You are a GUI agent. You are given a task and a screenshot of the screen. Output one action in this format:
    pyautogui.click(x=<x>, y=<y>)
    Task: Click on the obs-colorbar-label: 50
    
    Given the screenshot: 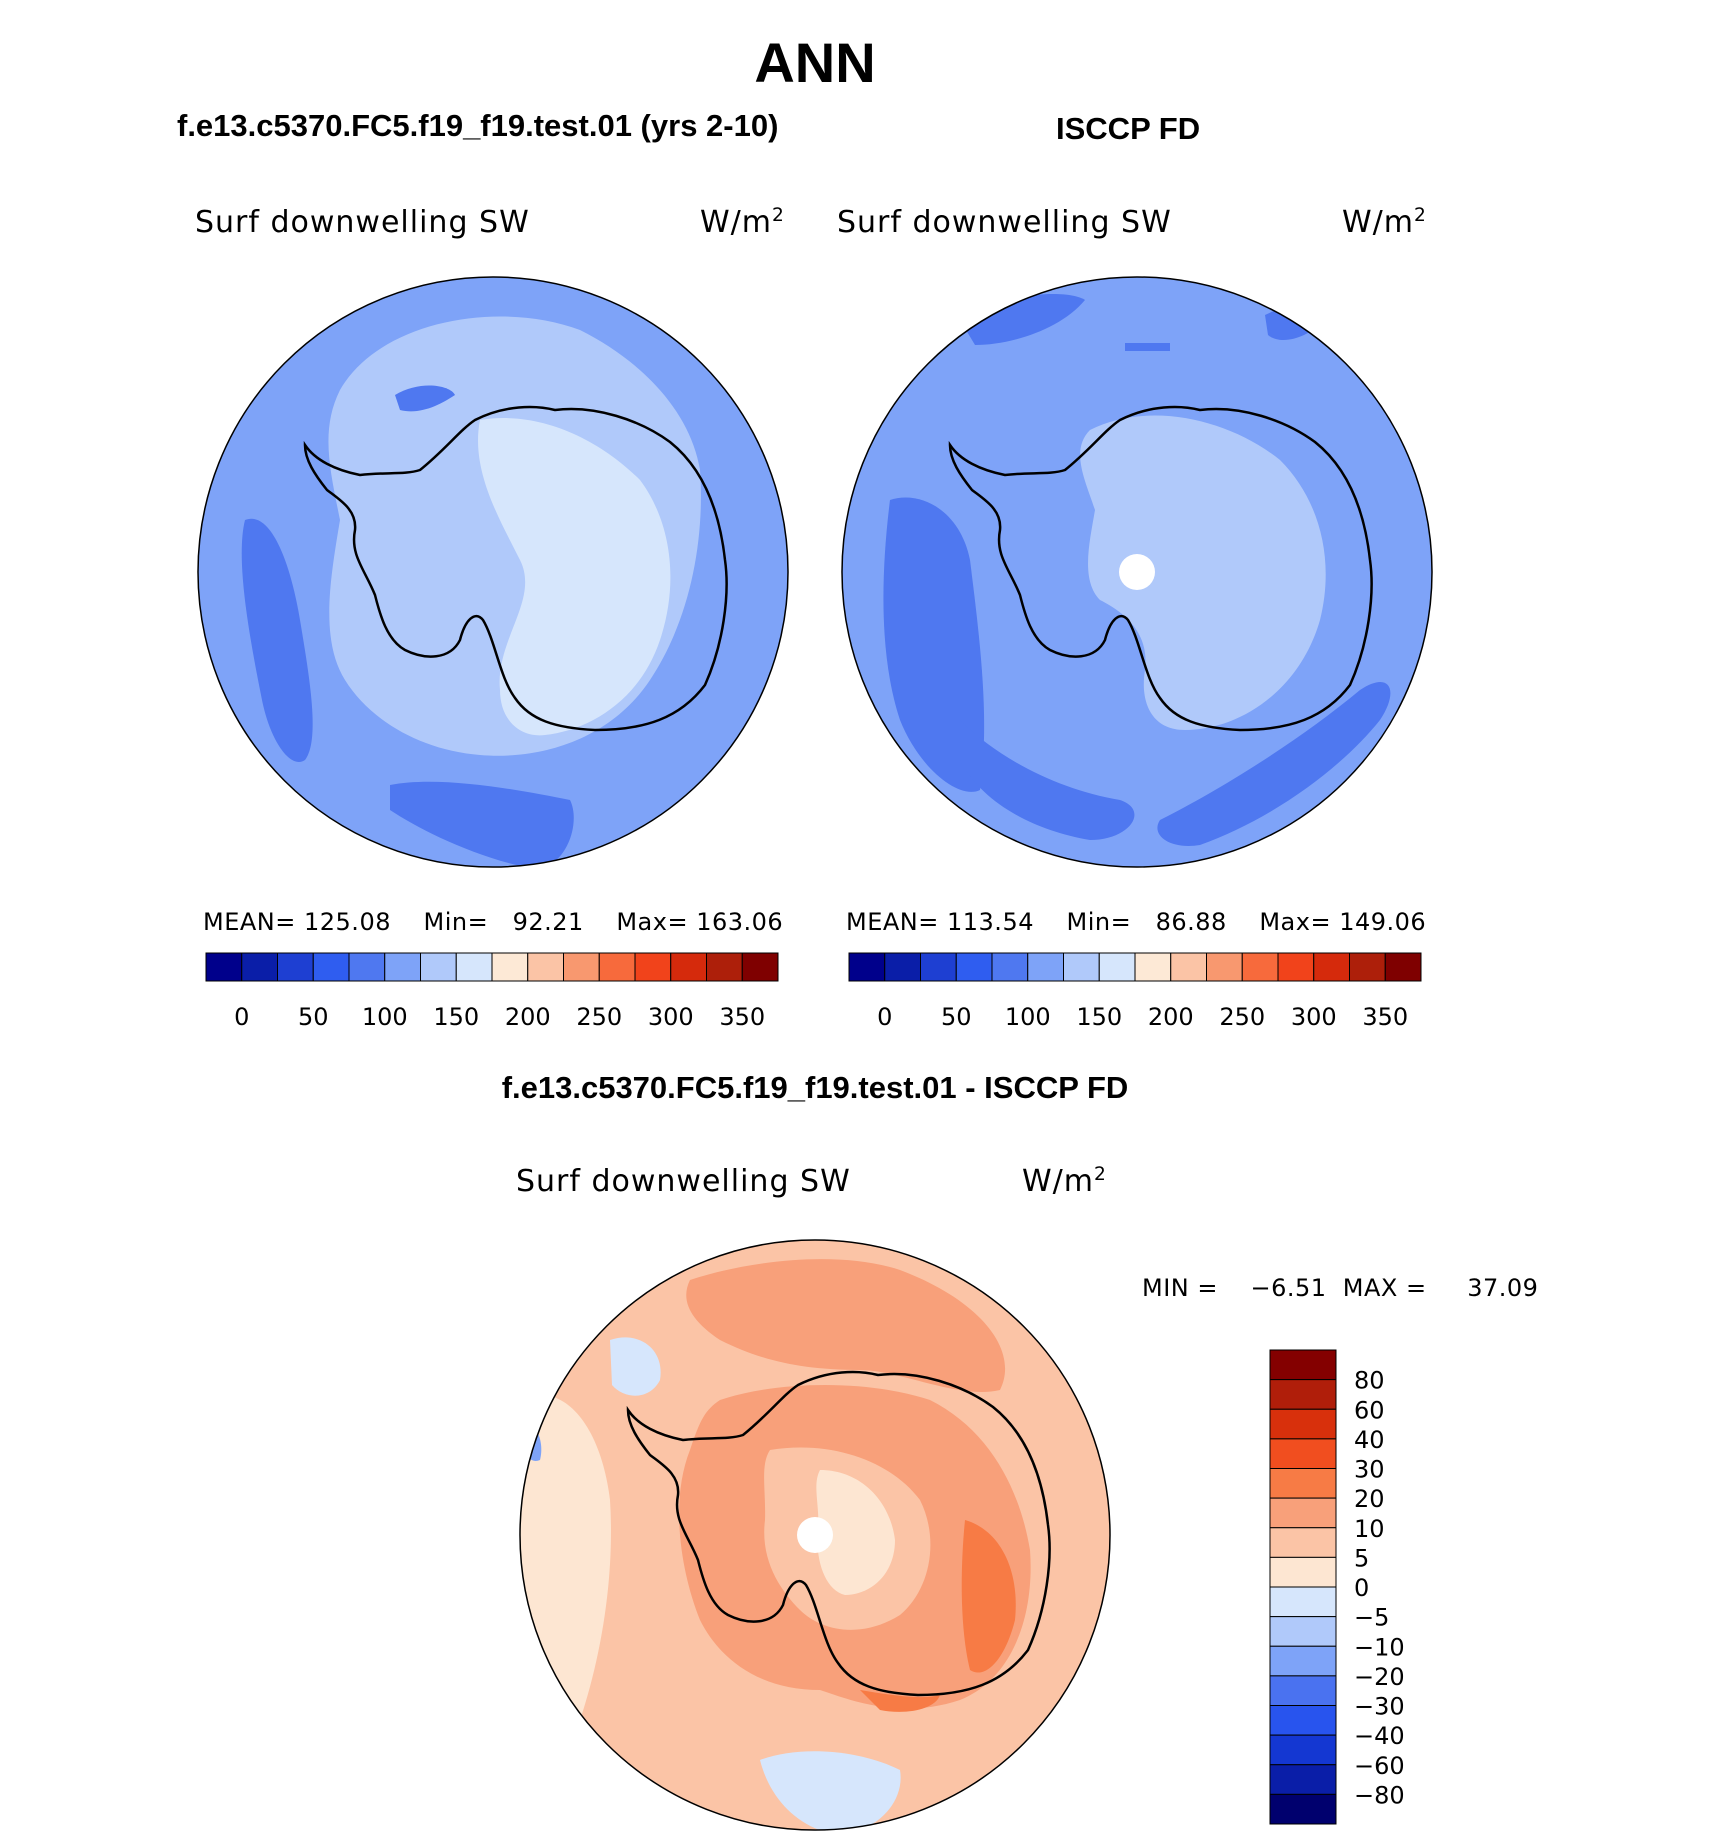 What is the action you would take?
    pyautogui.click(x=956, y=1017)
    